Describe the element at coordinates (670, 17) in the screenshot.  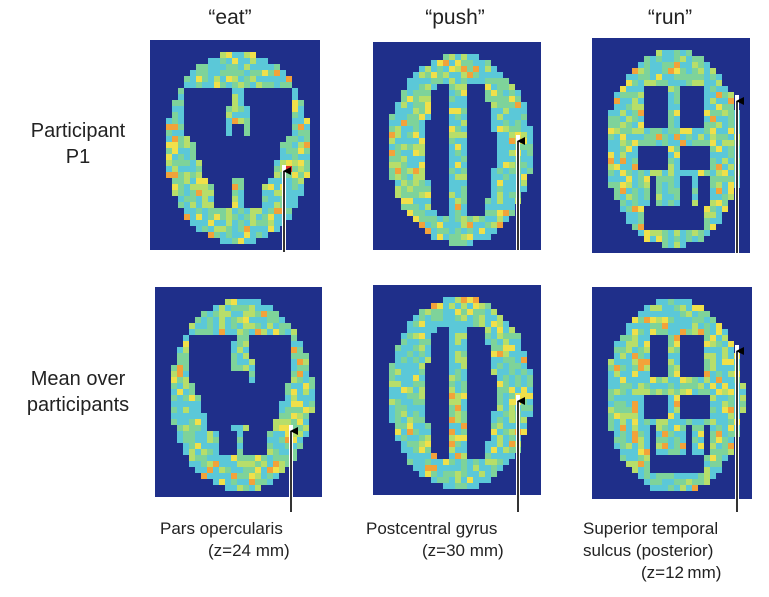
I see `column-header-run: “run”` at that location.